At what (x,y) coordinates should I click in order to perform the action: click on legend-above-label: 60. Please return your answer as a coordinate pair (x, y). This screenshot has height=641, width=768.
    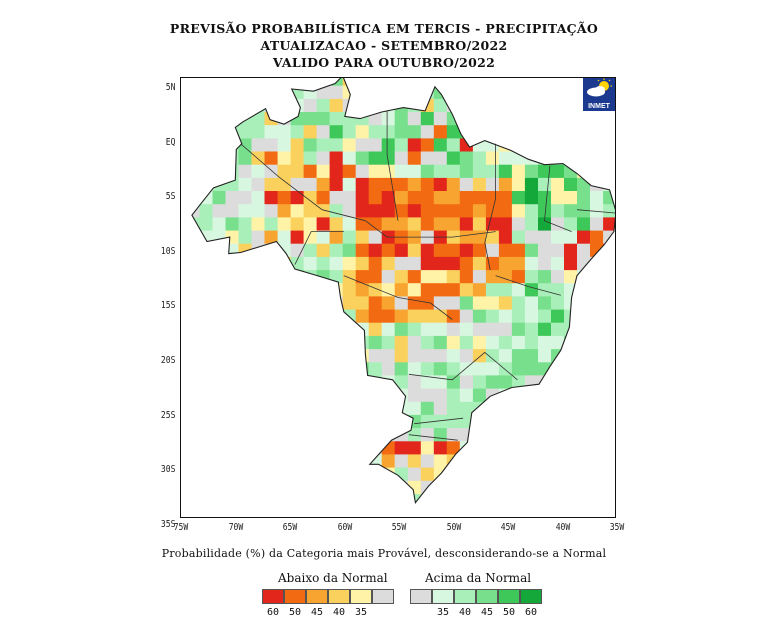
    Looking at the image, I should click on (531, 612).